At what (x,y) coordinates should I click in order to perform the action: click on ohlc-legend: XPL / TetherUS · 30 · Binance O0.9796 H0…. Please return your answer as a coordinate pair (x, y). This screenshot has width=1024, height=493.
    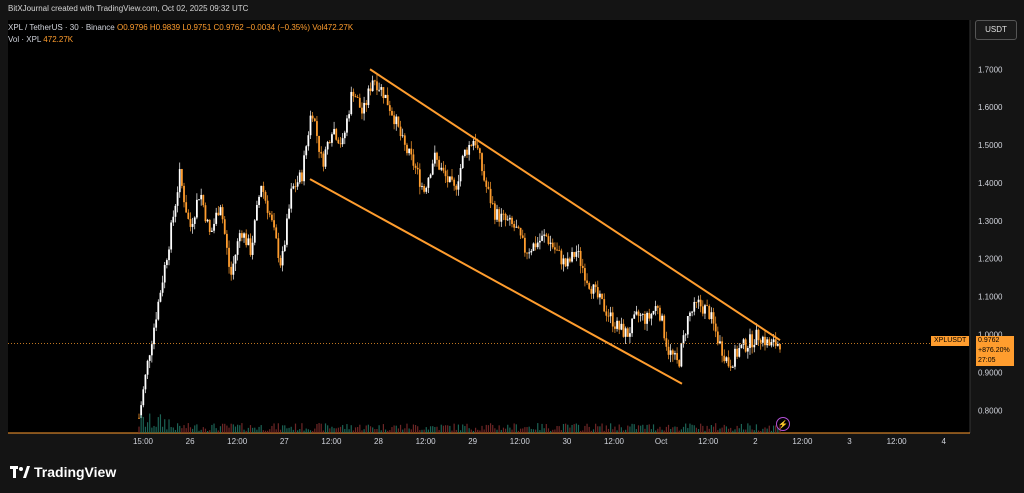
    Looking at the image, I should click on (180, 27).